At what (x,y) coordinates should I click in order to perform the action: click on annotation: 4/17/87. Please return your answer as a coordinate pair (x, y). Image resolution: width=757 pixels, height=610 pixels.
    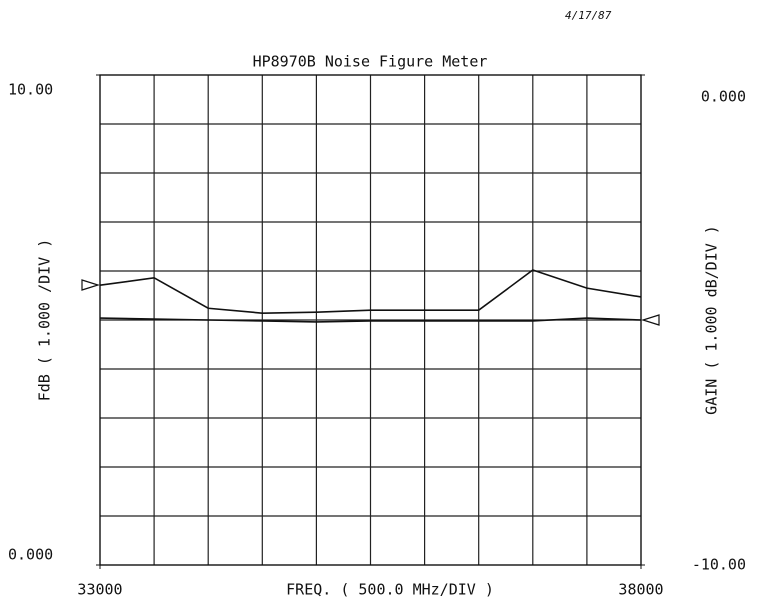
    Looking at the image, I should click on (588, 15).